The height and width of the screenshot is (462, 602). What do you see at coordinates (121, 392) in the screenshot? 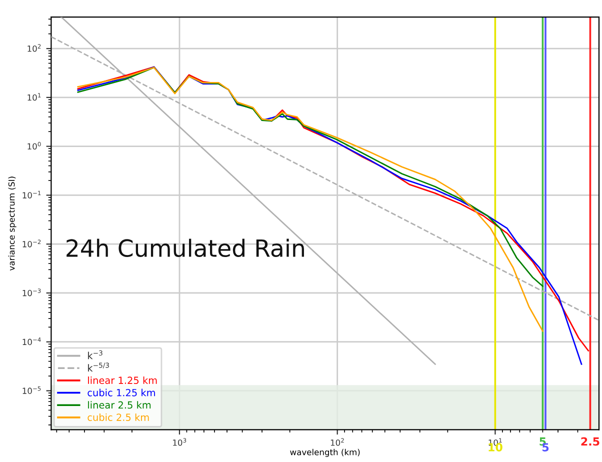
I see `legend-label: cubic 1.25 km` at bounding box center [121, 392].